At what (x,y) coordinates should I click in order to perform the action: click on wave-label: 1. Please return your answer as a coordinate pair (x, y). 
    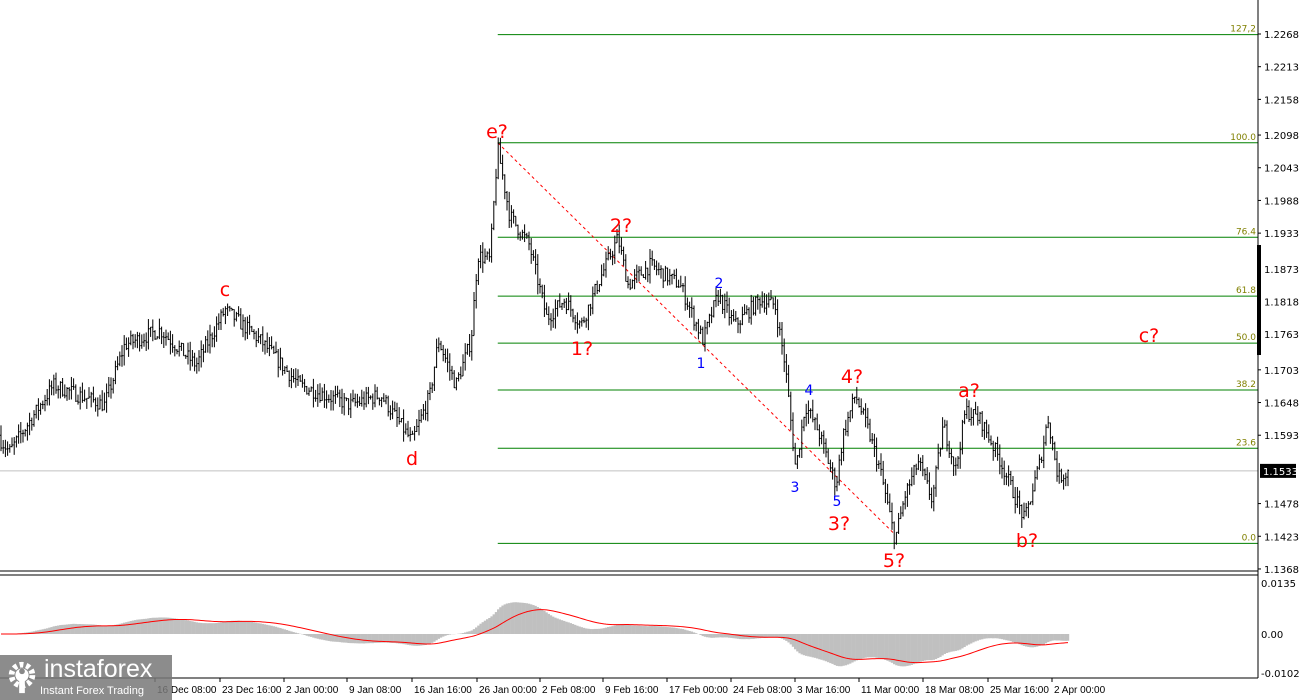
    Looking at the image, I should click on (701, 364).